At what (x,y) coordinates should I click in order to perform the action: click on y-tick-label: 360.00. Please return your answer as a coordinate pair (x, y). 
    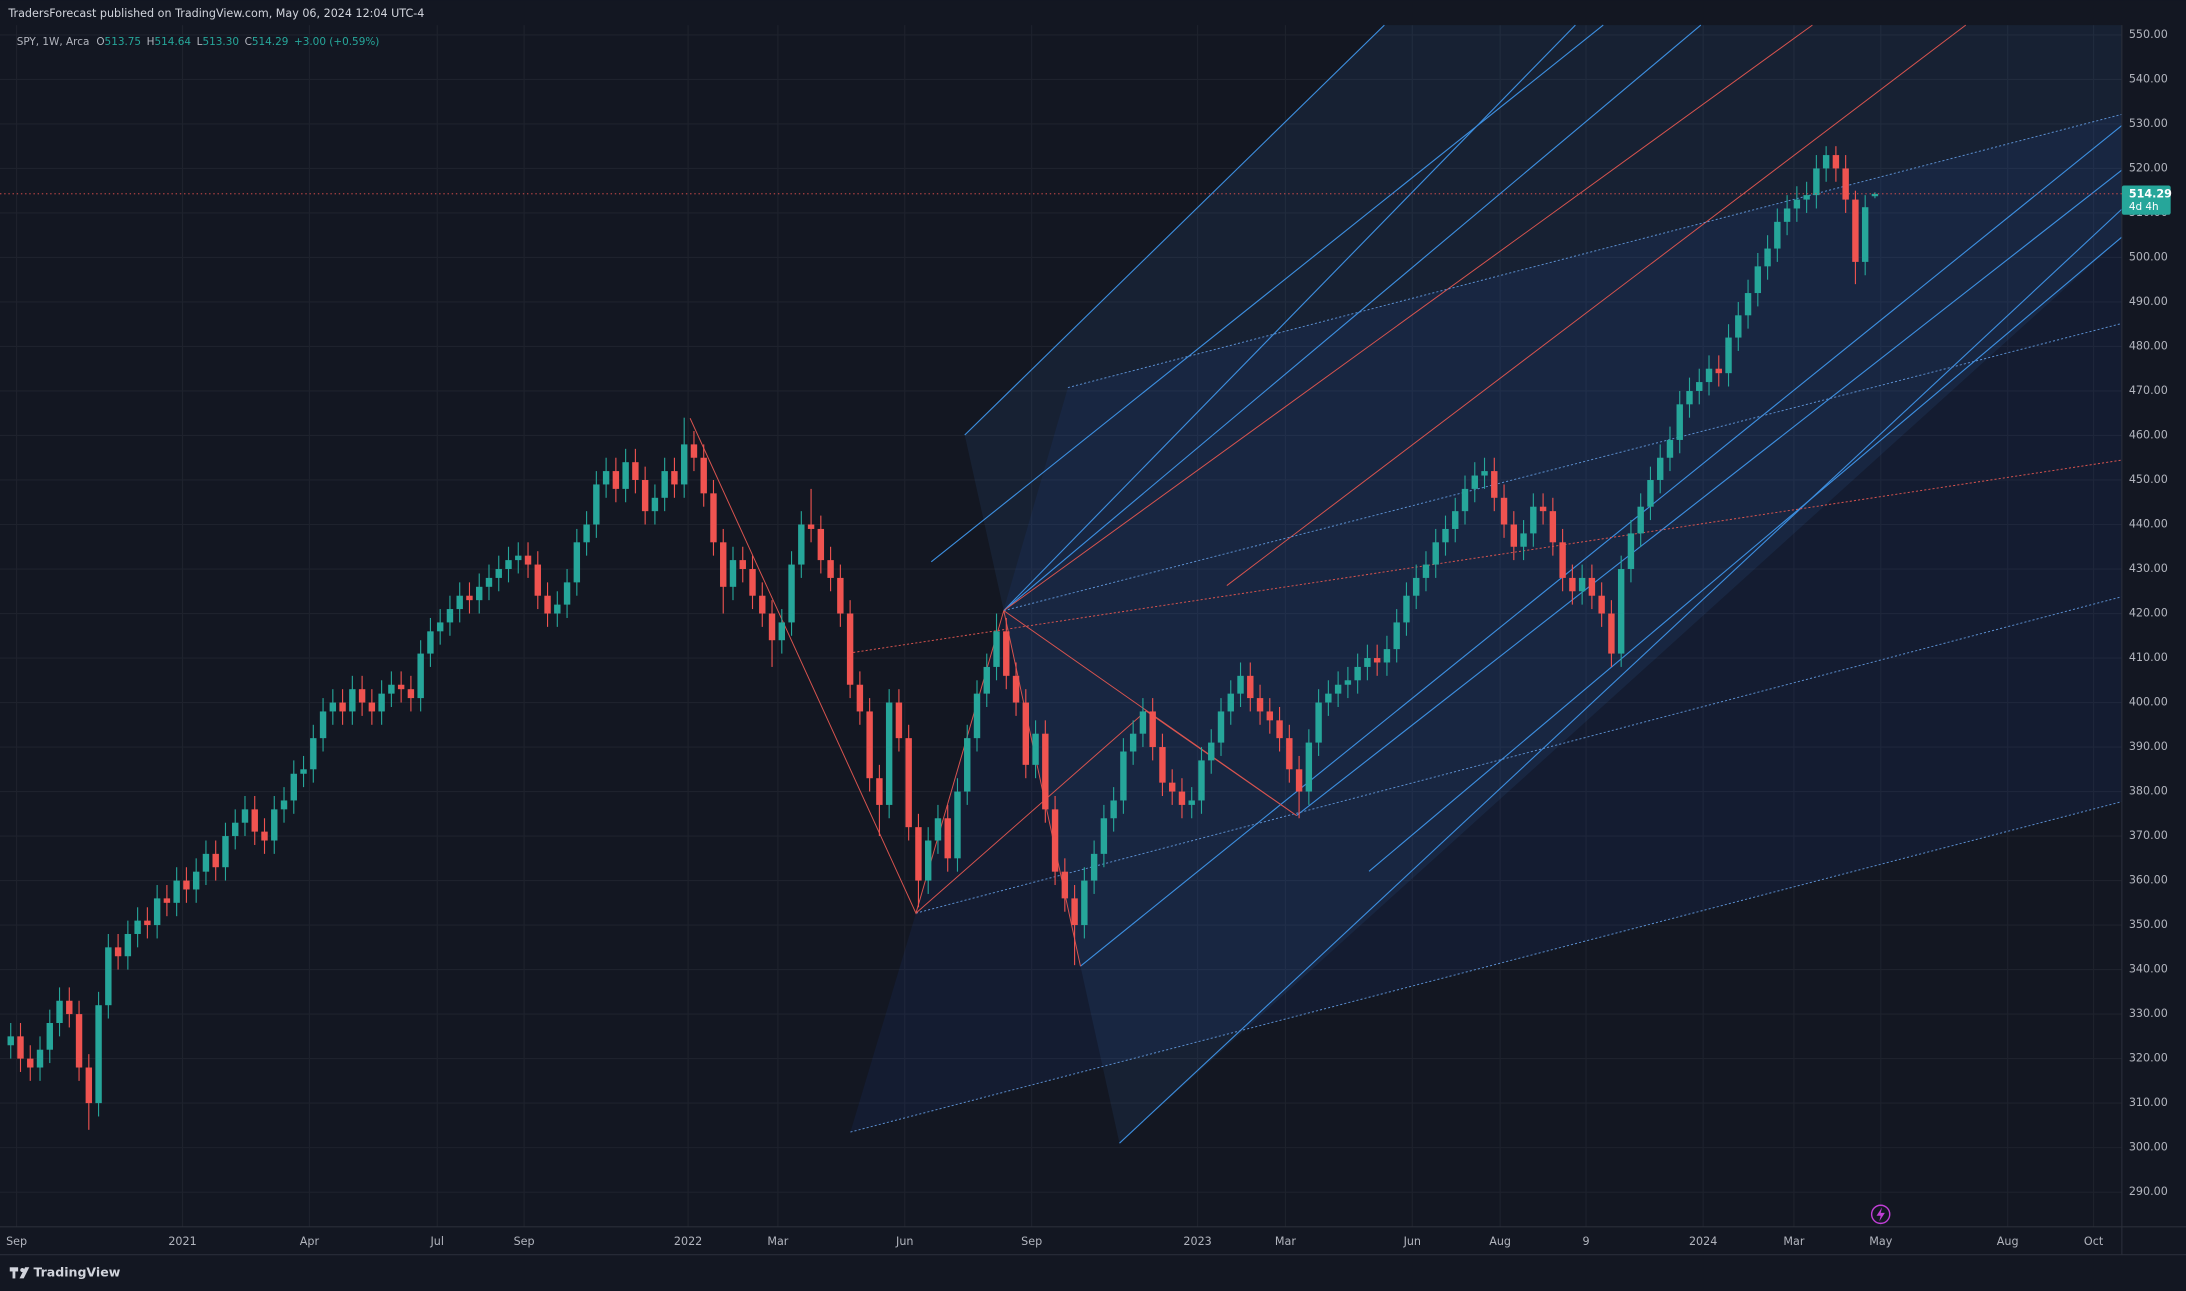
    Looking at the image, I should click on (2148, 880).